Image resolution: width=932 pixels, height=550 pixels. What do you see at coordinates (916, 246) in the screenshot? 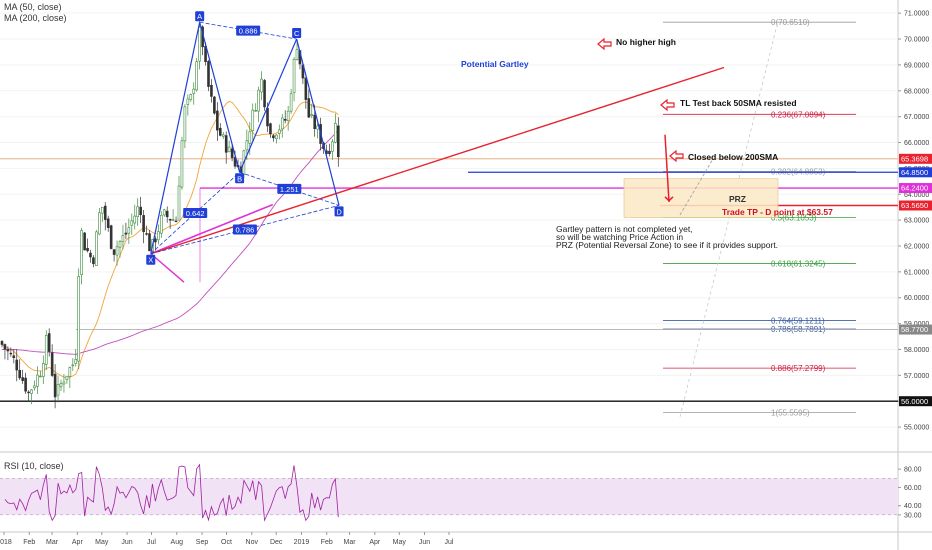
I see `y-tick-label: 62.0000` at bounding box center [916, 246].